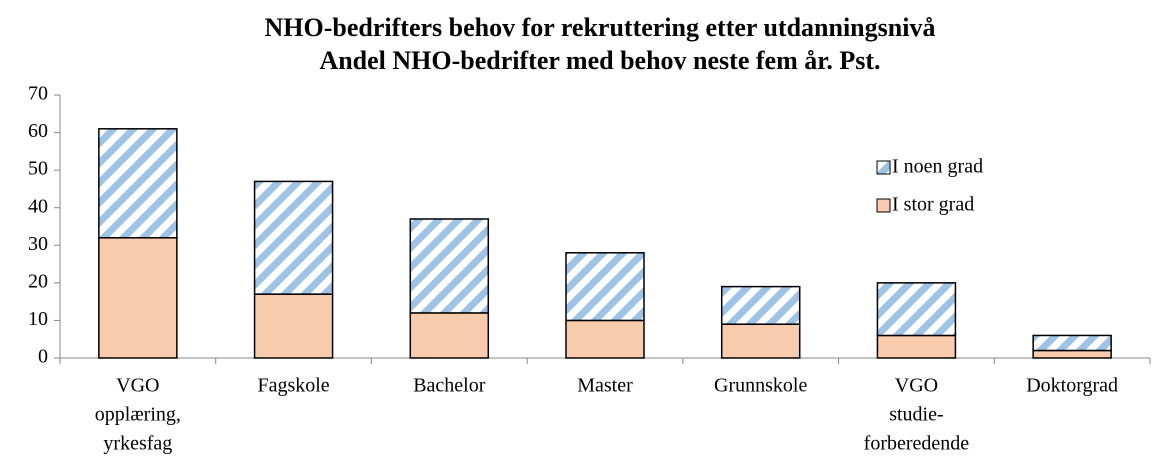 The width and height of the screenshot is (1162, 461). What do you see at coordinates (1072, 386) in the screenshot?
I see `x-tick-label: Doktorgrad` at bounding box center [1072, 386].